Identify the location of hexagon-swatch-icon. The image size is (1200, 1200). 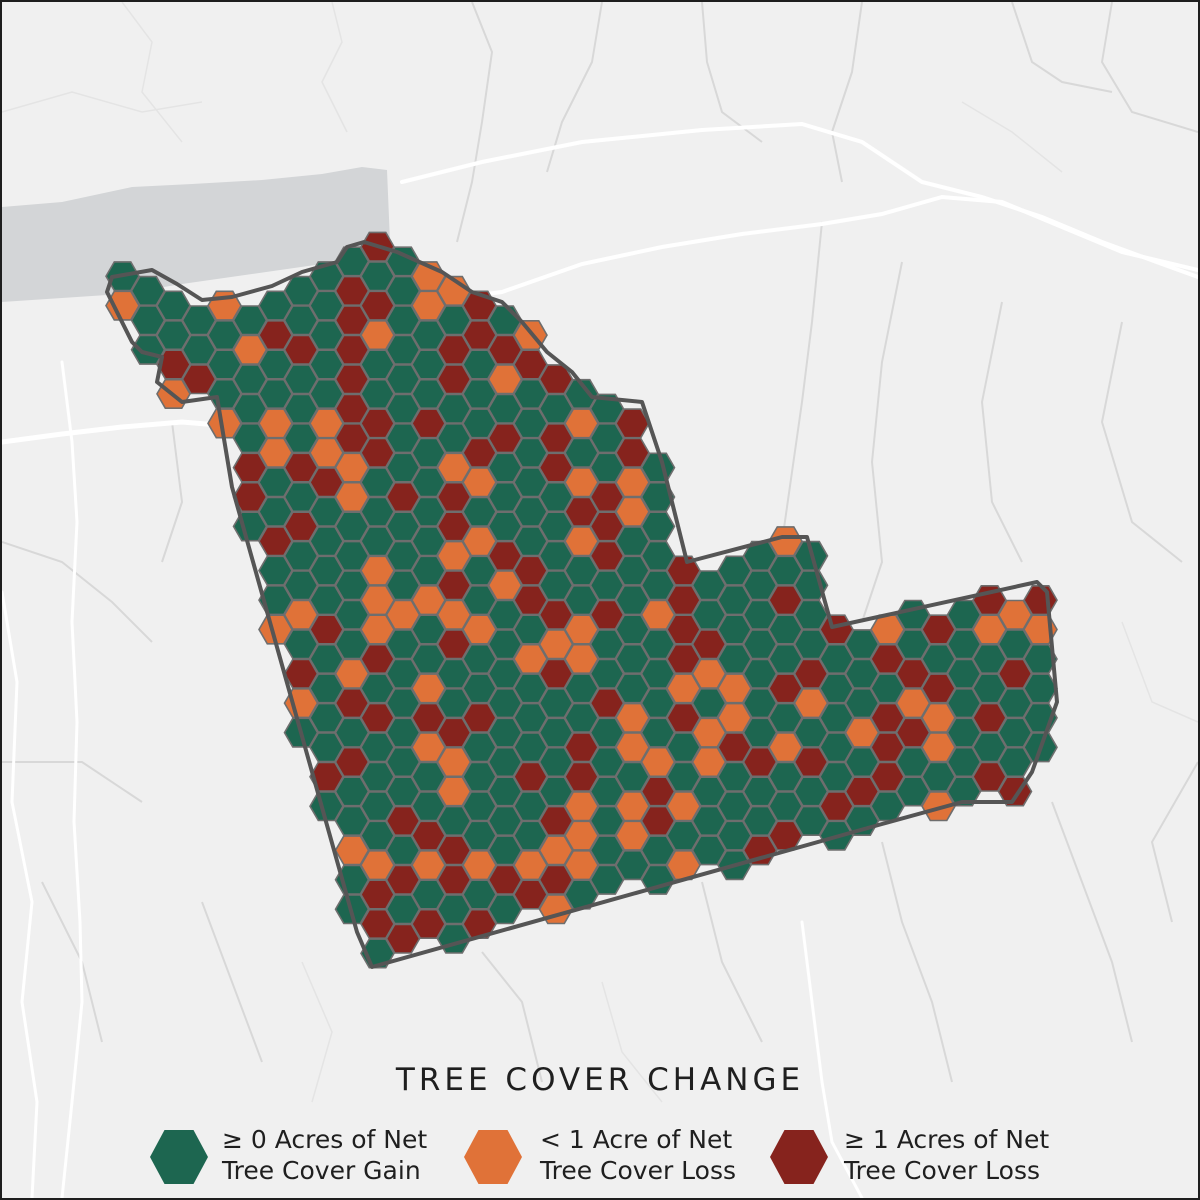
(799, 1157).